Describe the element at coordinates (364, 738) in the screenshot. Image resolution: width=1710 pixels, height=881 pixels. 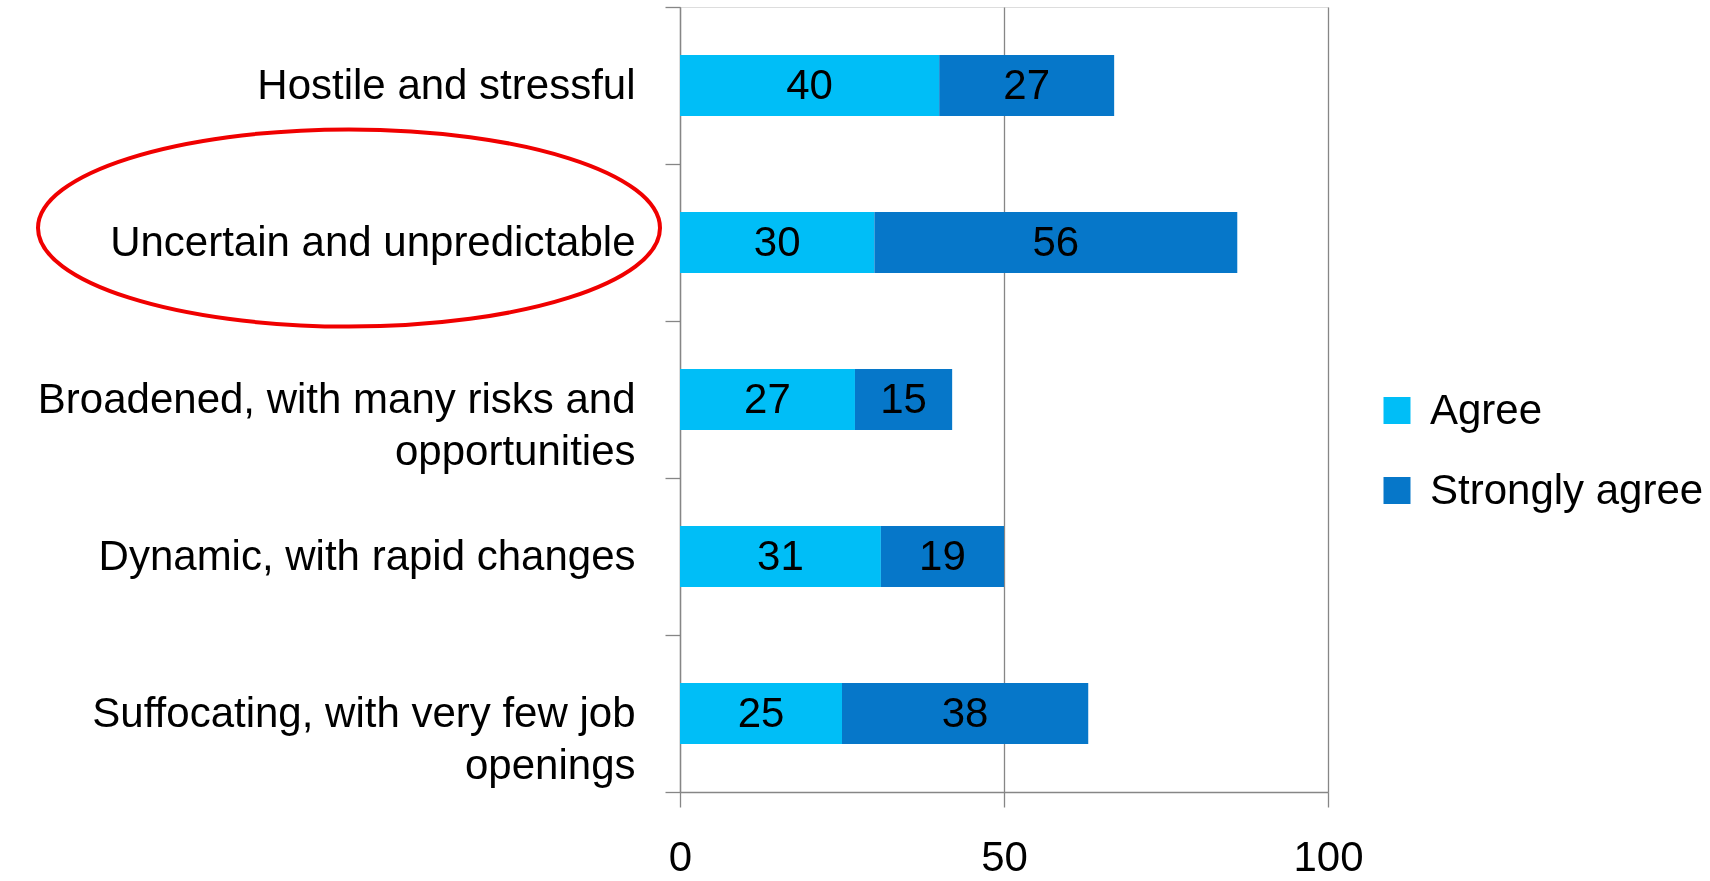
I see `y-tick-label: Suffocating, with very few job openings` at that location.